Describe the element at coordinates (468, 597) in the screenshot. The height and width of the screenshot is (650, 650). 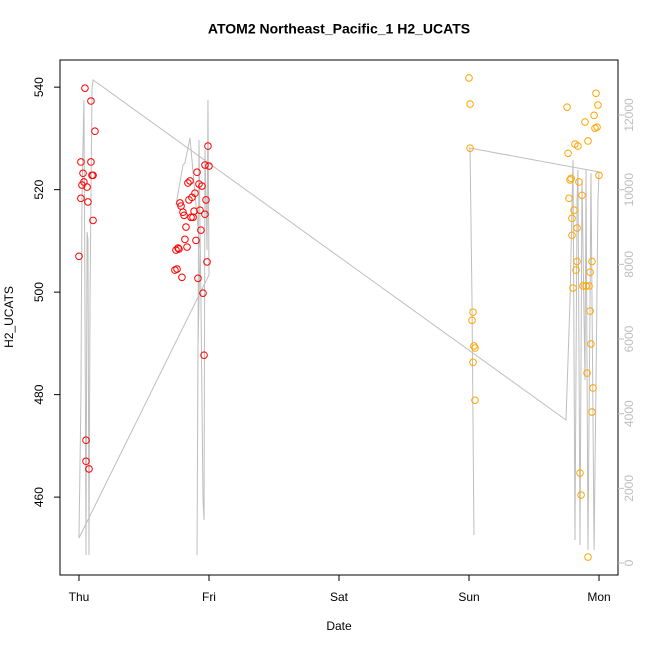
I see `x-tick-label: Sun` at that location.